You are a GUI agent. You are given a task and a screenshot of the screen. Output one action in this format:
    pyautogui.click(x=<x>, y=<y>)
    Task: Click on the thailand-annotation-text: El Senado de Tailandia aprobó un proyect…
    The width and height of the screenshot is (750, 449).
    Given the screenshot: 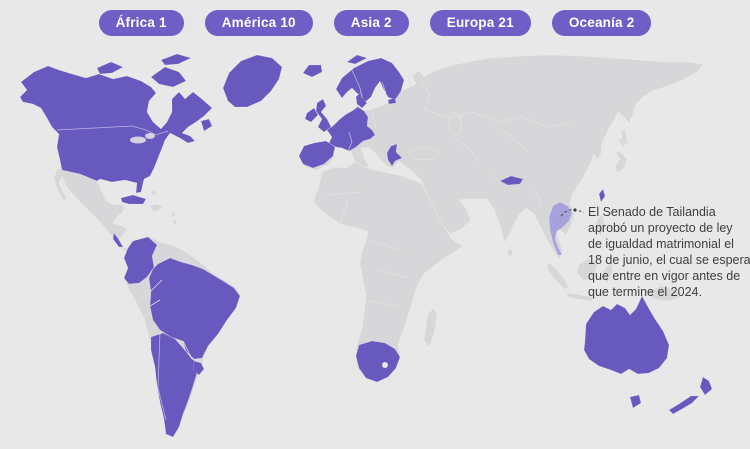 What is the action you would take?
    pyautogui.click(x=669, y=252)
    